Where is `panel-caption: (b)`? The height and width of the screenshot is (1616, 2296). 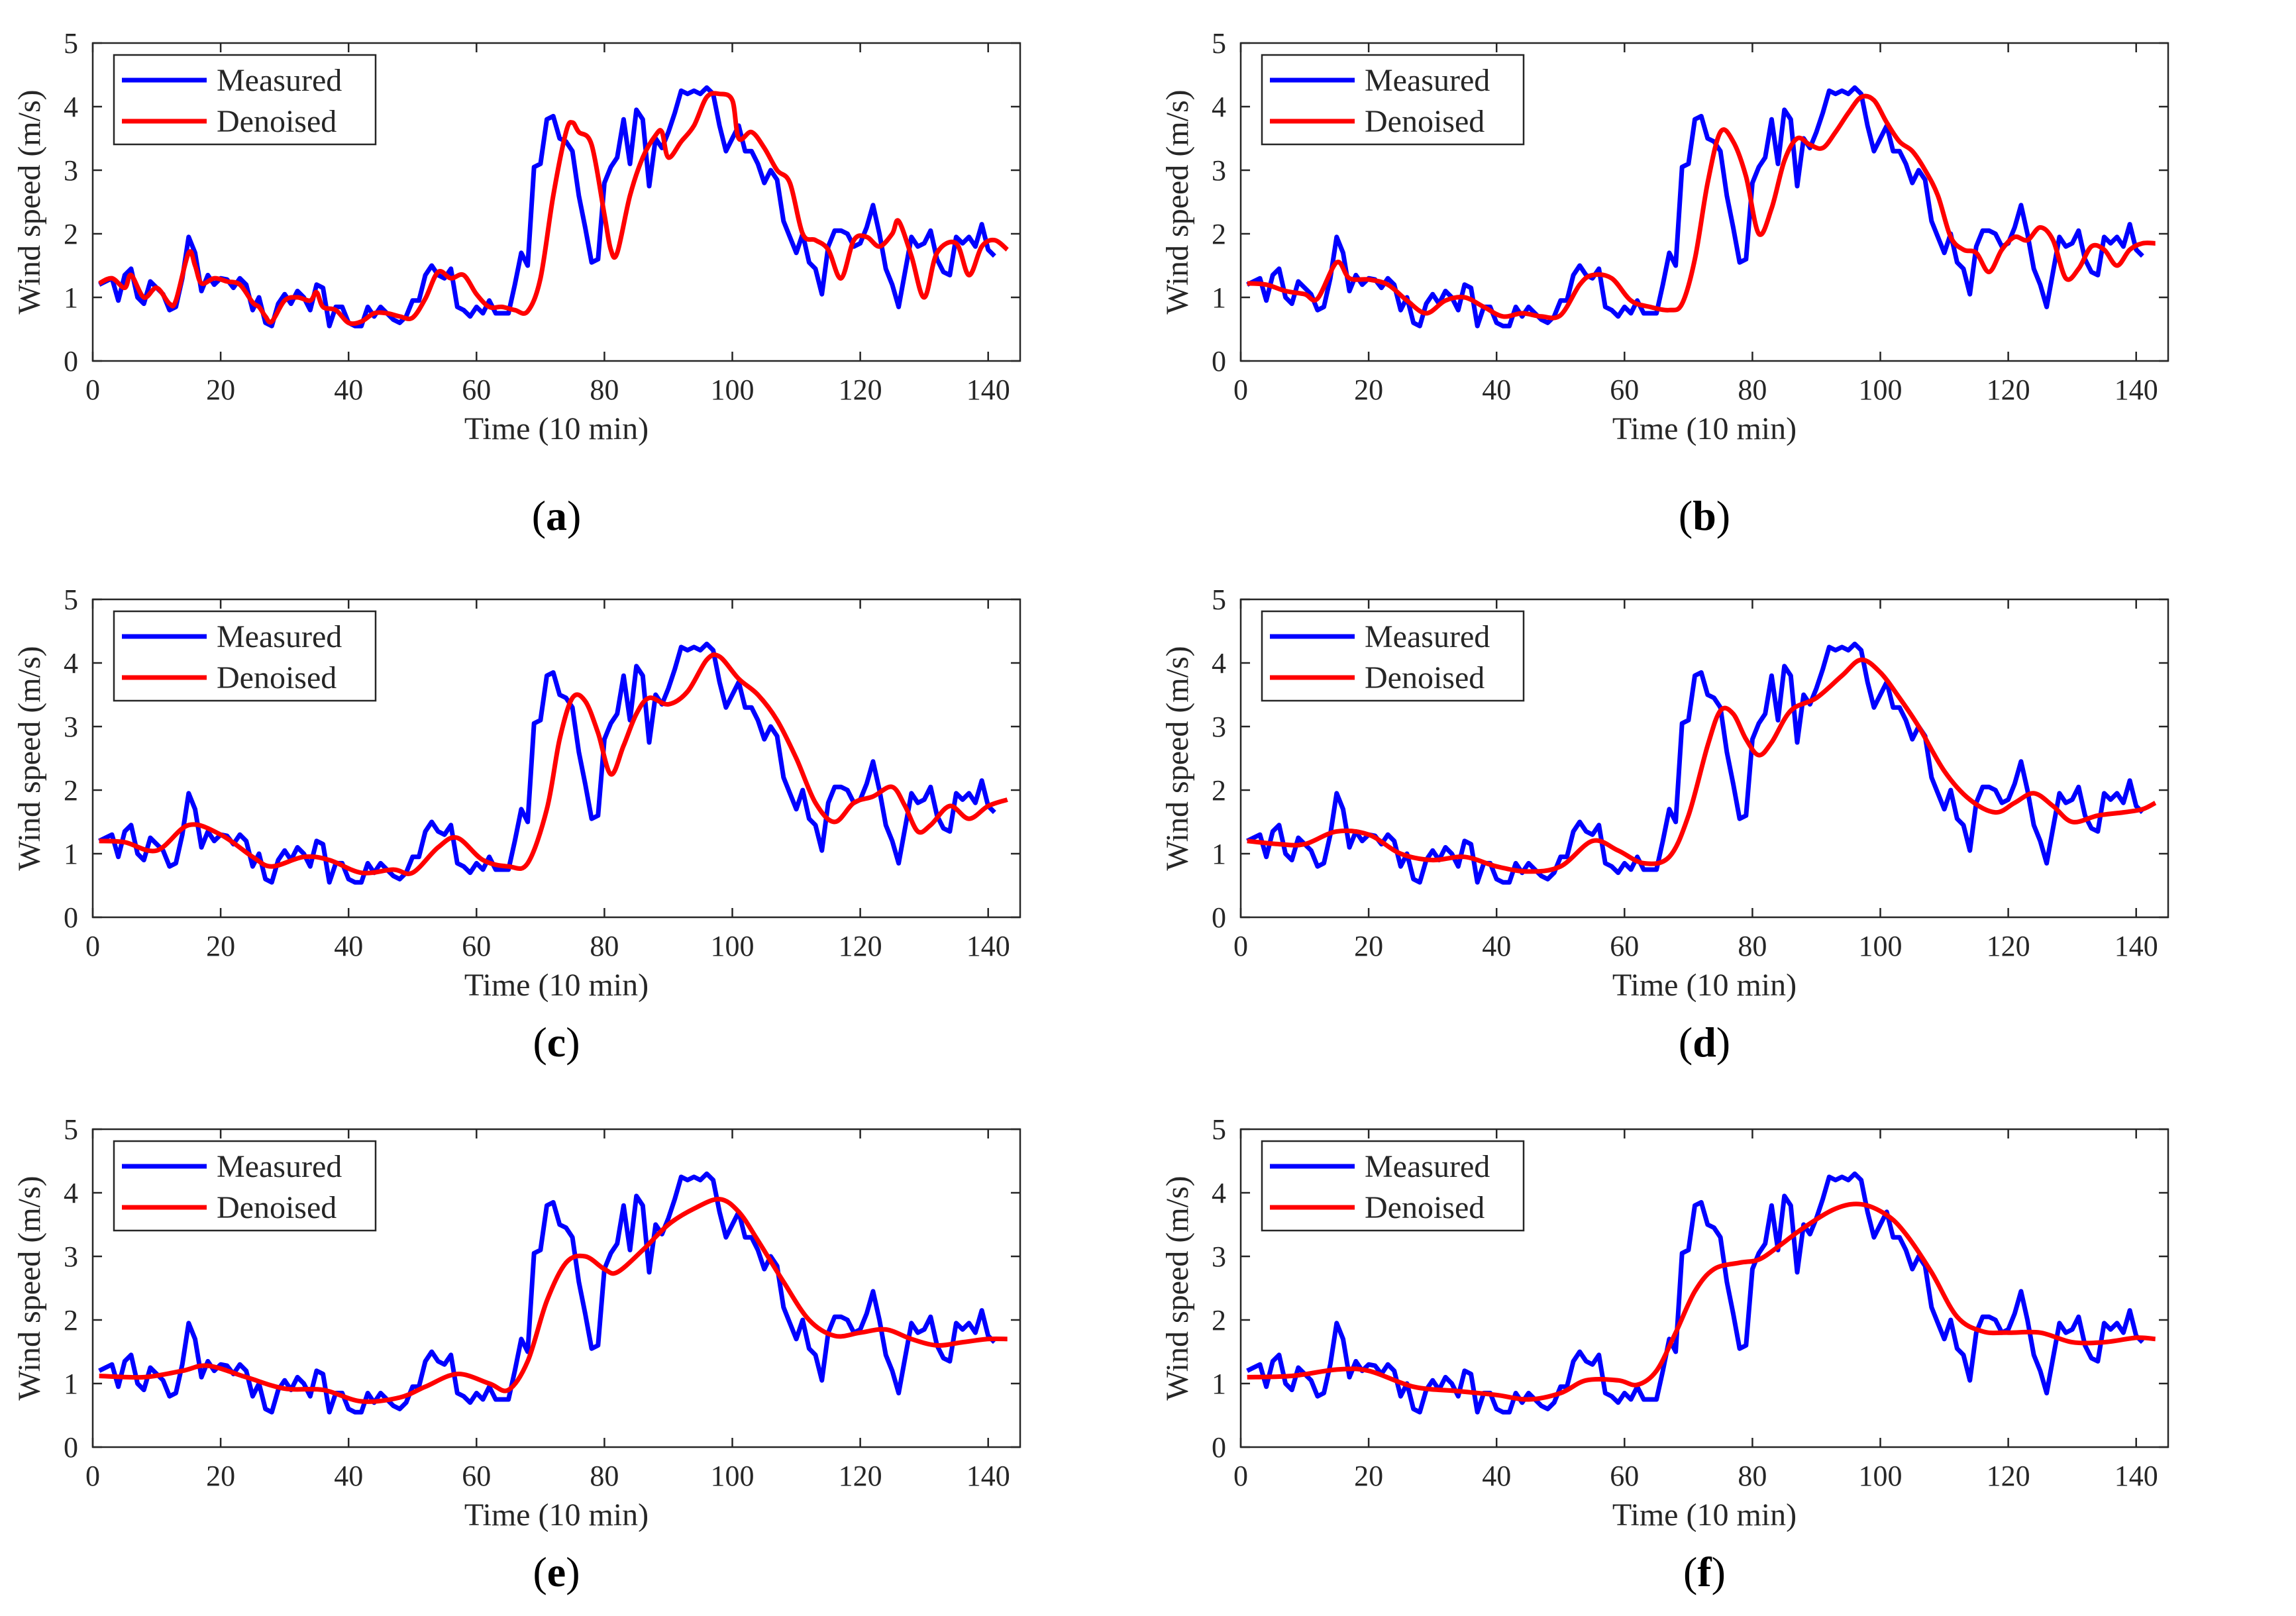 panel-caption: (b) is located at coordinates (1704, 515).